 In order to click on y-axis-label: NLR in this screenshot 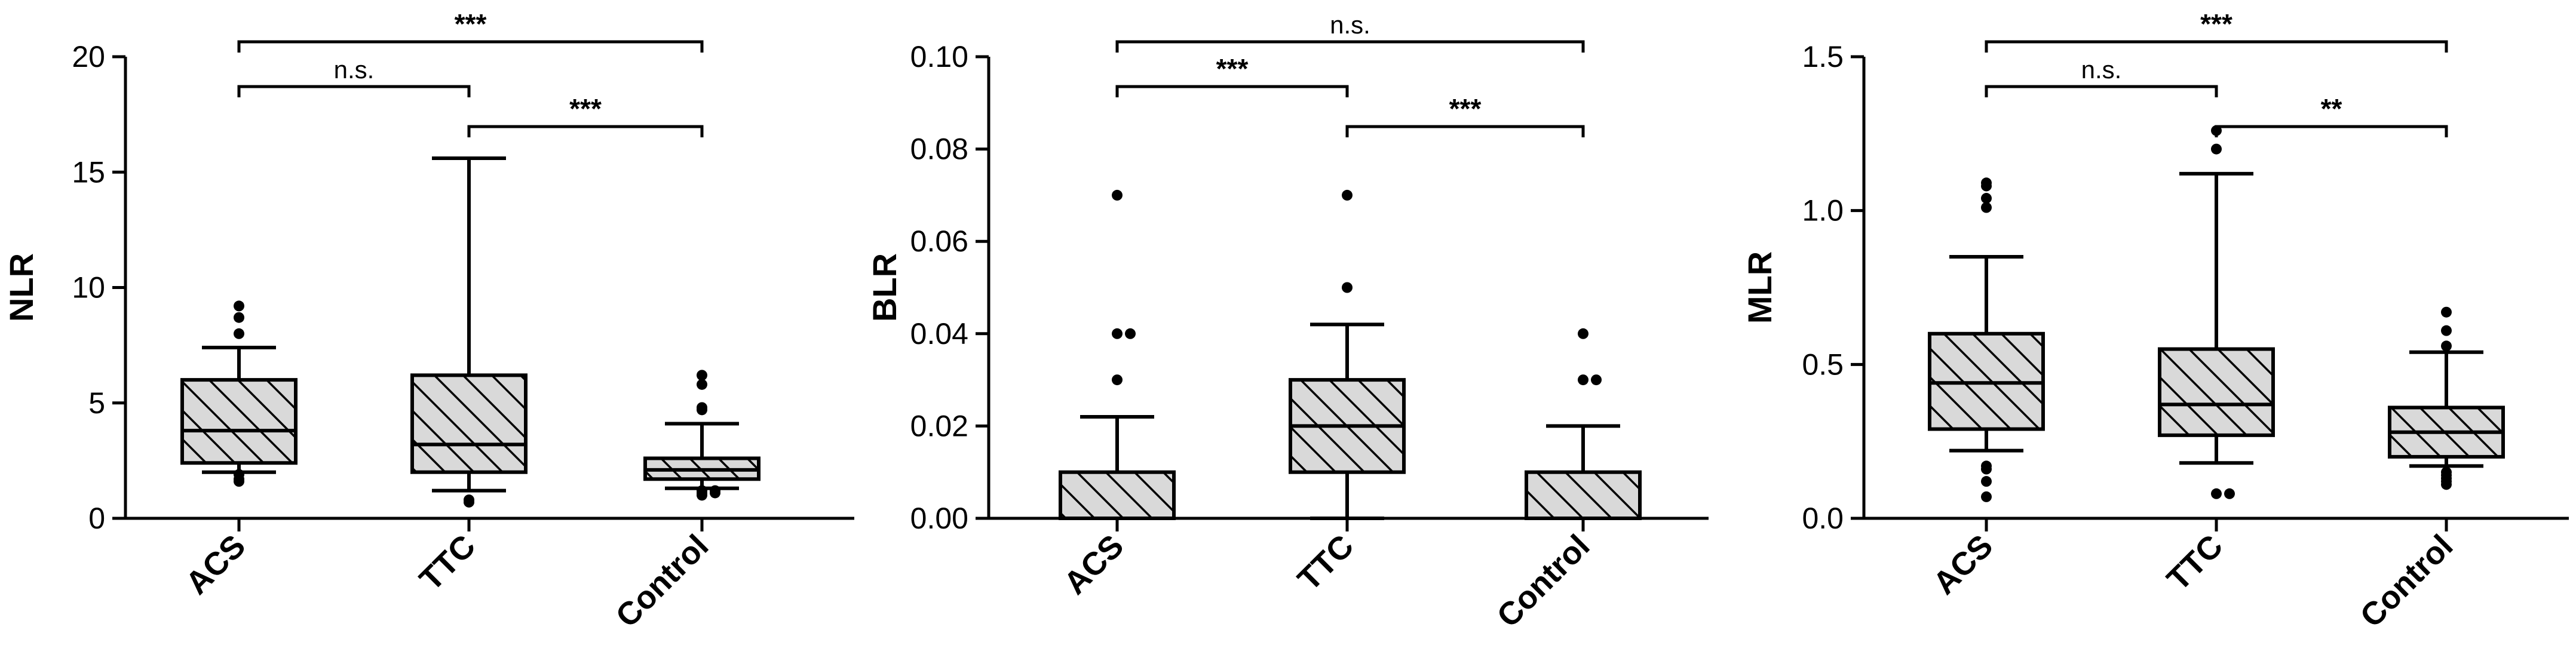, I will do `click(21, 287)`.